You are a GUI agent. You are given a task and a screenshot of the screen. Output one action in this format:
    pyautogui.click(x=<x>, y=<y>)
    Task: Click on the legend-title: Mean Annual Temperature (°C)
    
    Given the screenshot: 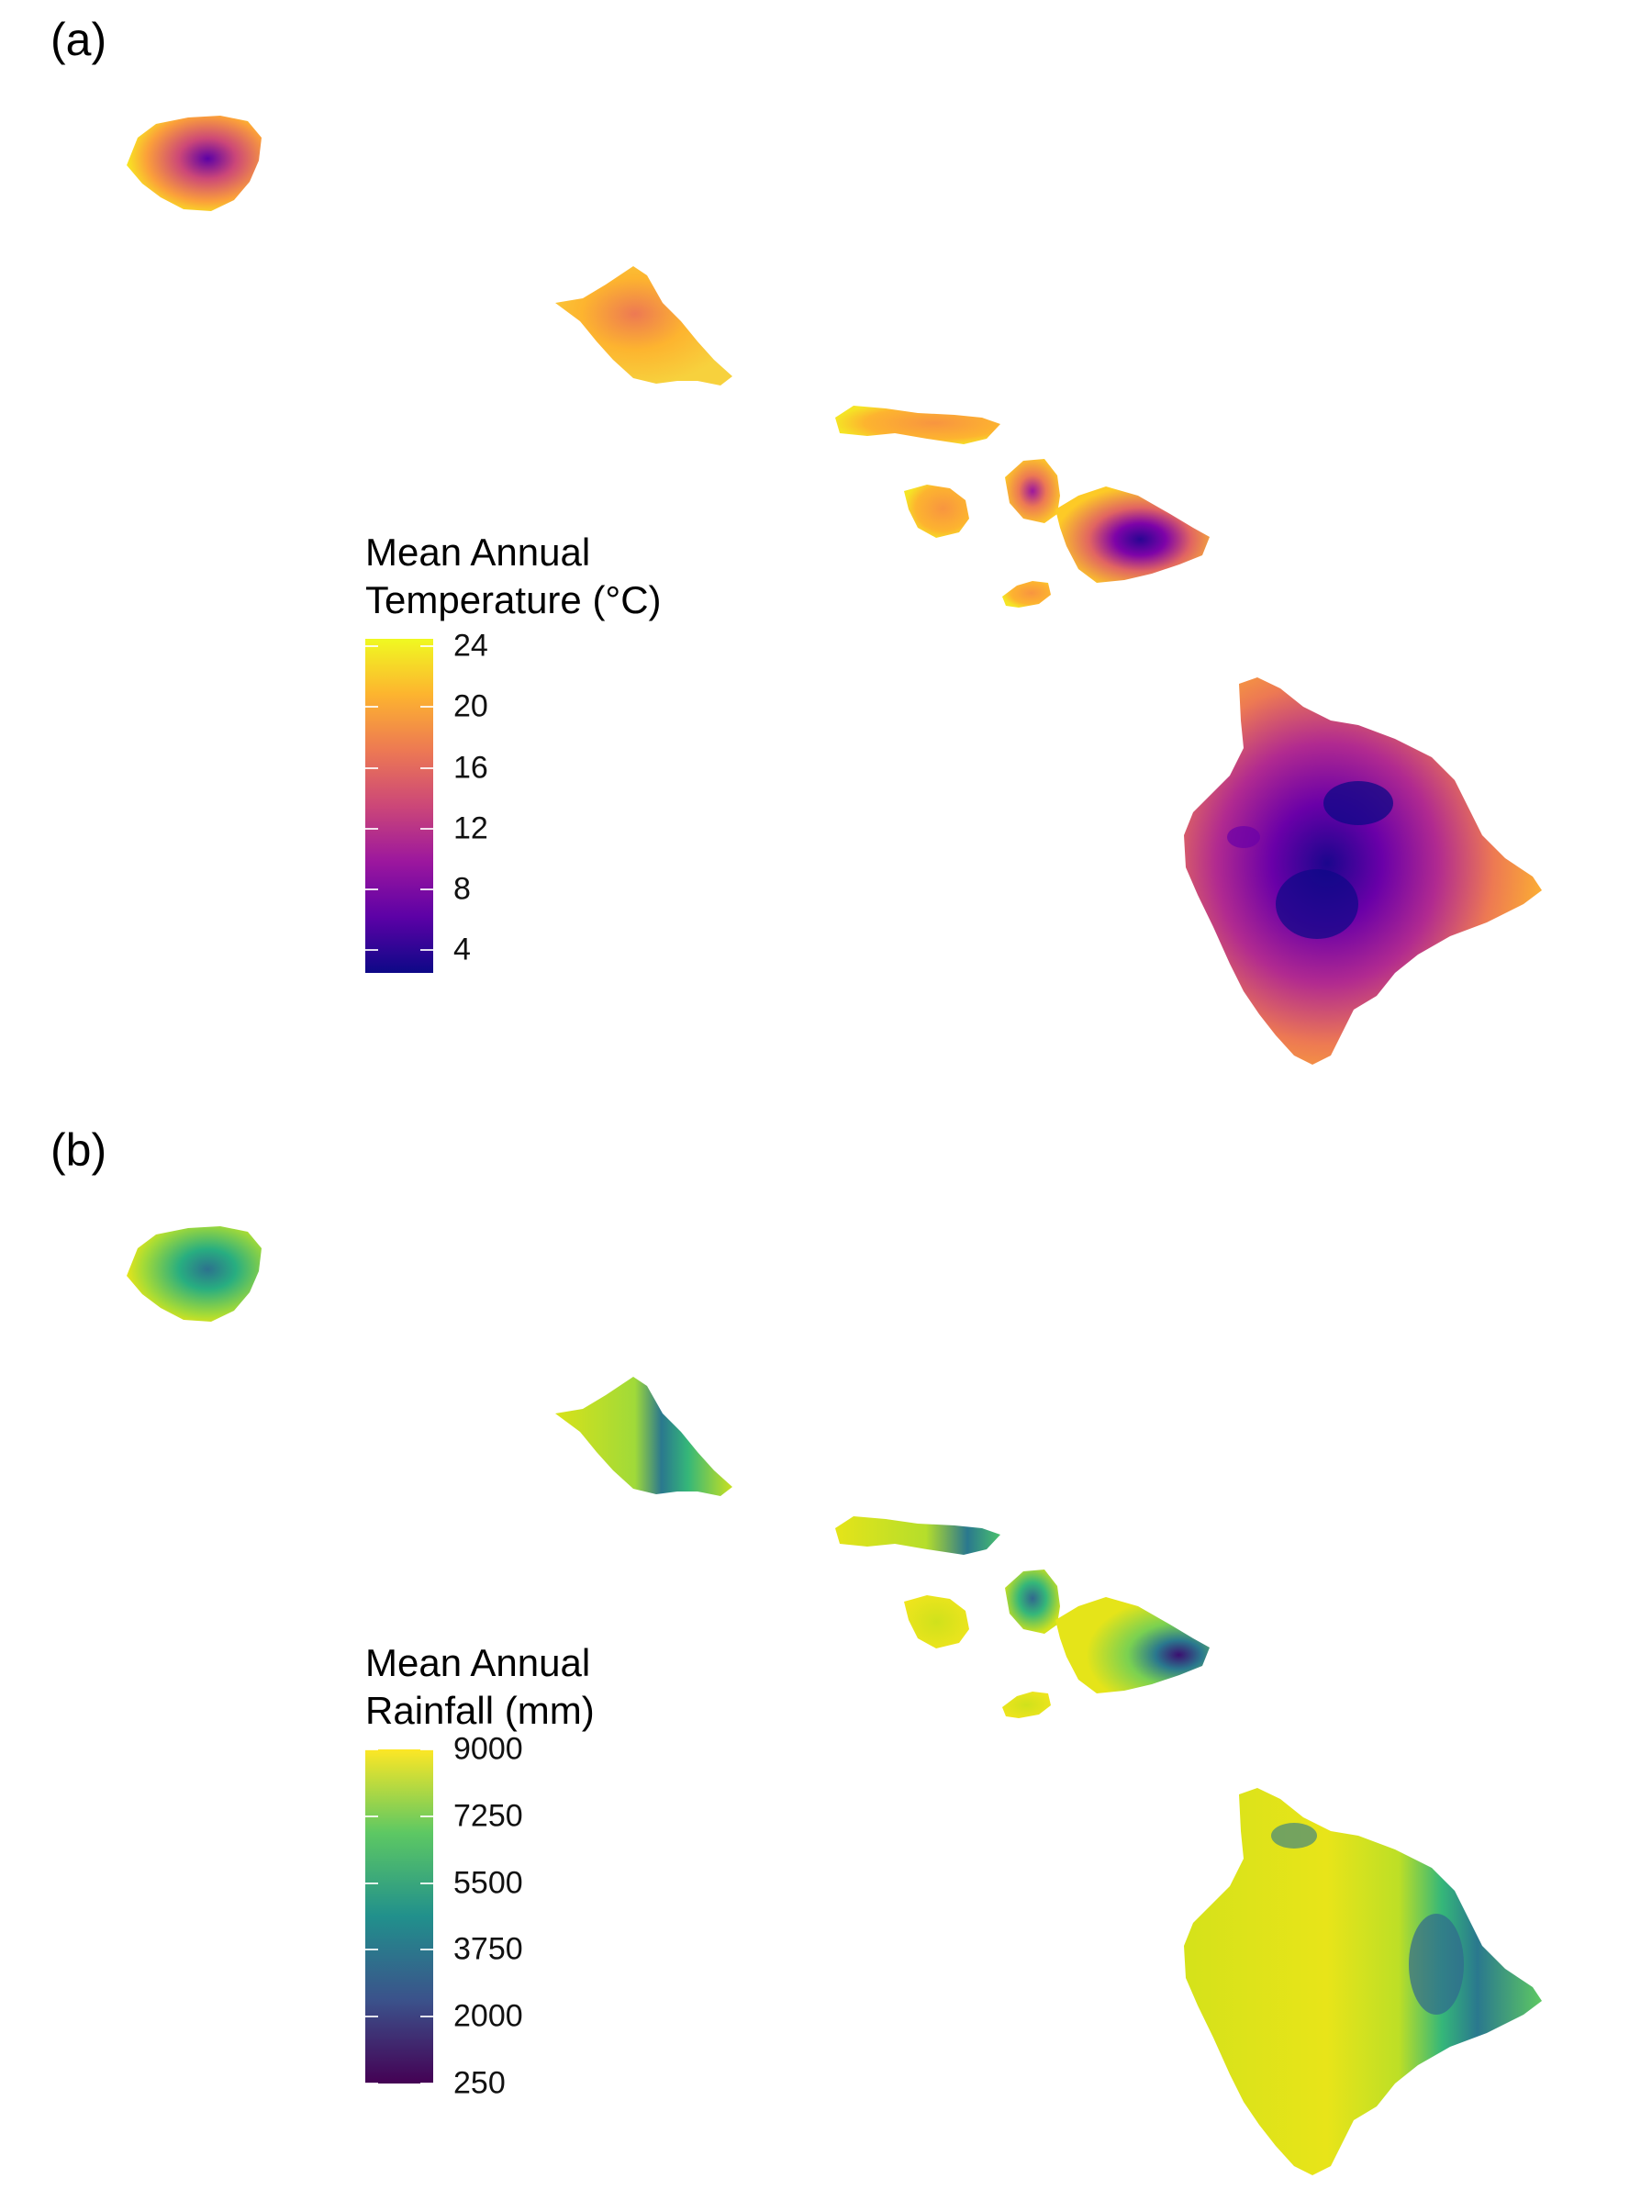 What is the action you would take?
    pyautogui.click(x=513, y=576)
    